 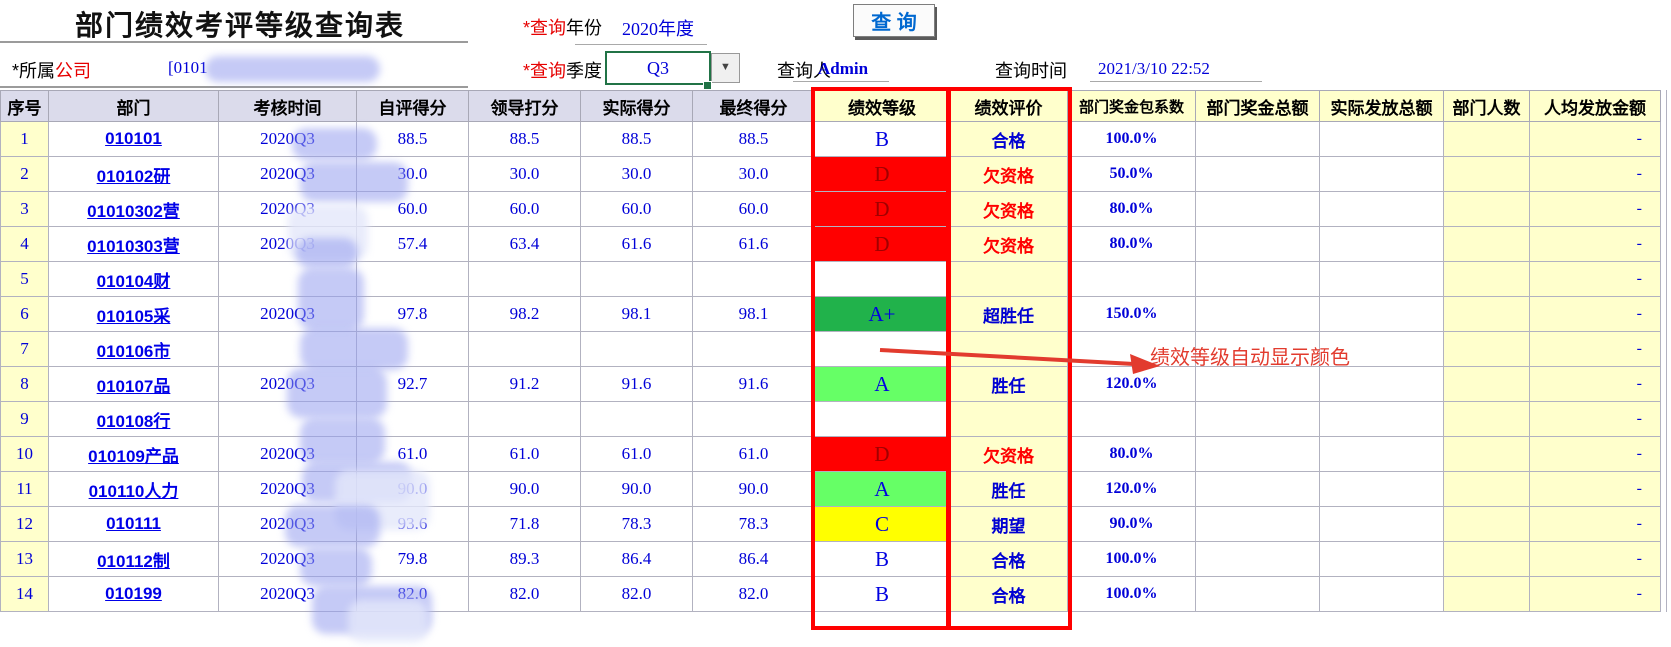 I want to click on self-score-cell: 90.0, so click(x=412, y=489).